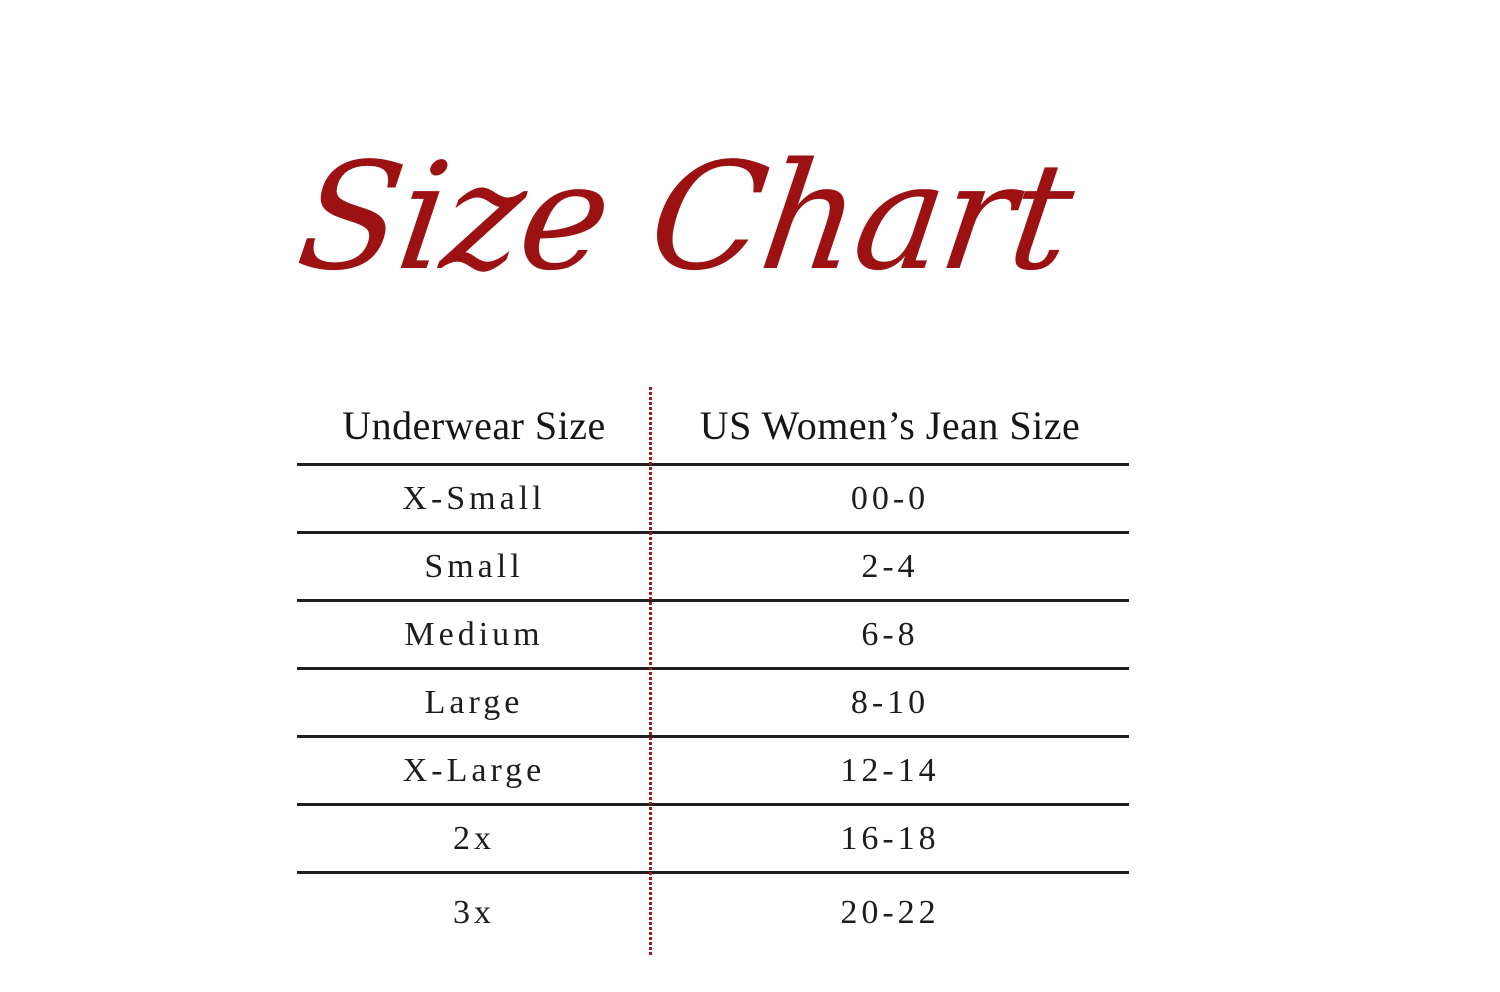 Image resolution: width=1500 pixels, height=992 pixels. What do you see at coordinates (474, 425) in the screenshot?
I see `column-header-underwear-size: Underwear Size` at bounding box center [474, 425].